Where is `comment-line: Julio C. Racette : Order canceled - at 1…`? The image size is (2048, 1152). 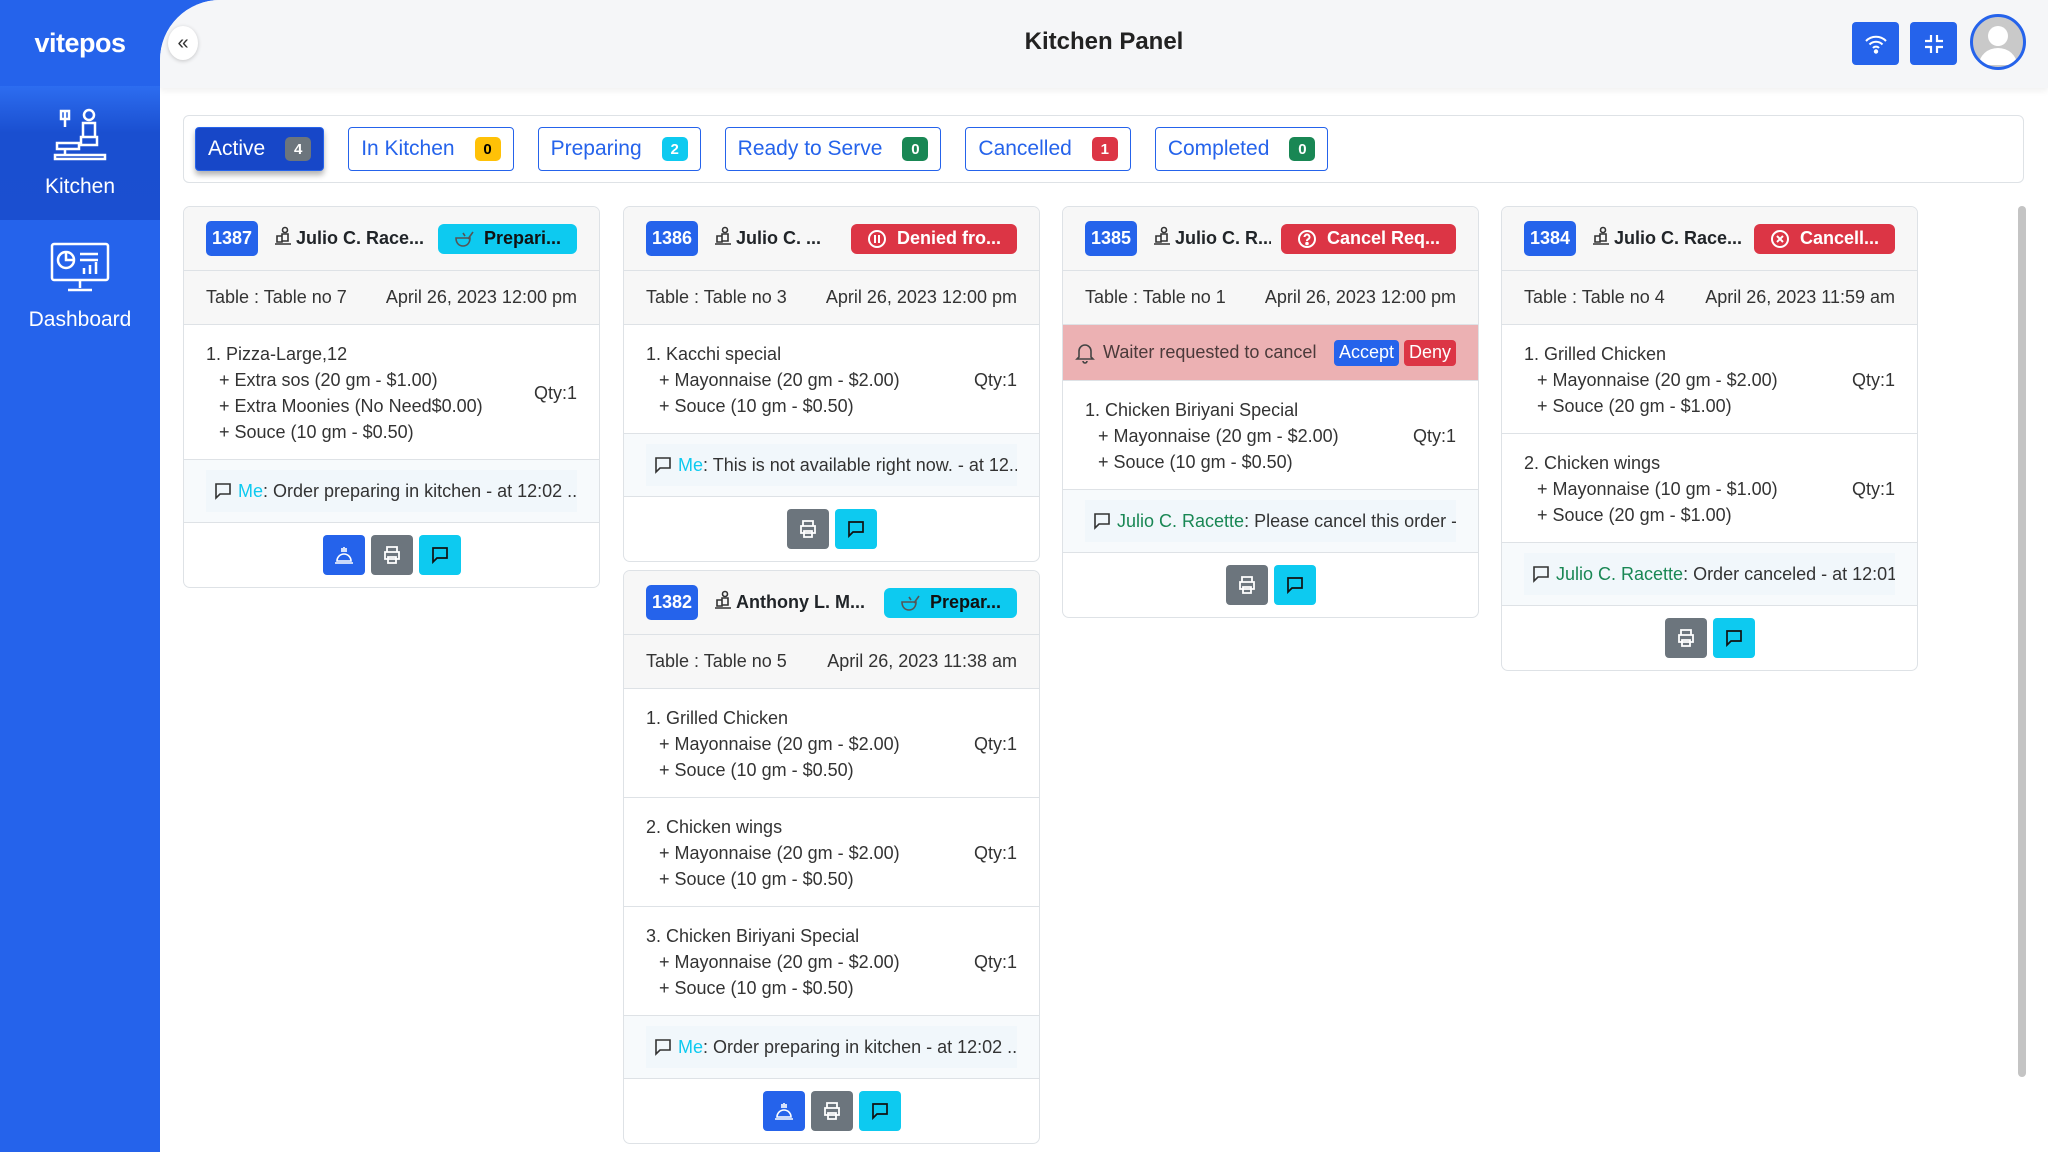
comment-line: Julio C. Racette : Order canceled - at 1… is located at coordinates (1709, 574).